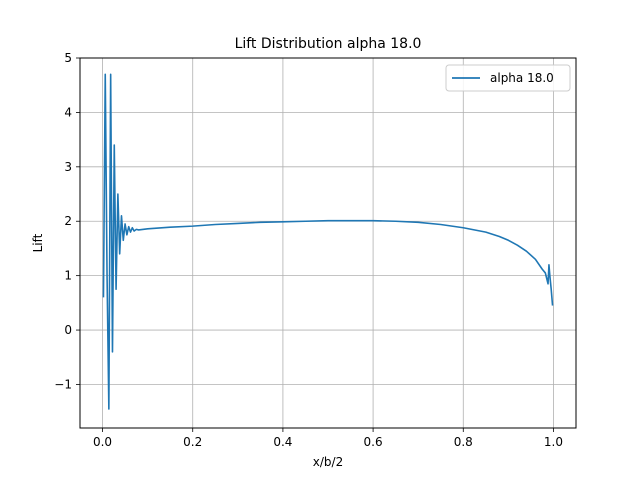  I want to click on y-axis-label: Lift, so click(38, 242).